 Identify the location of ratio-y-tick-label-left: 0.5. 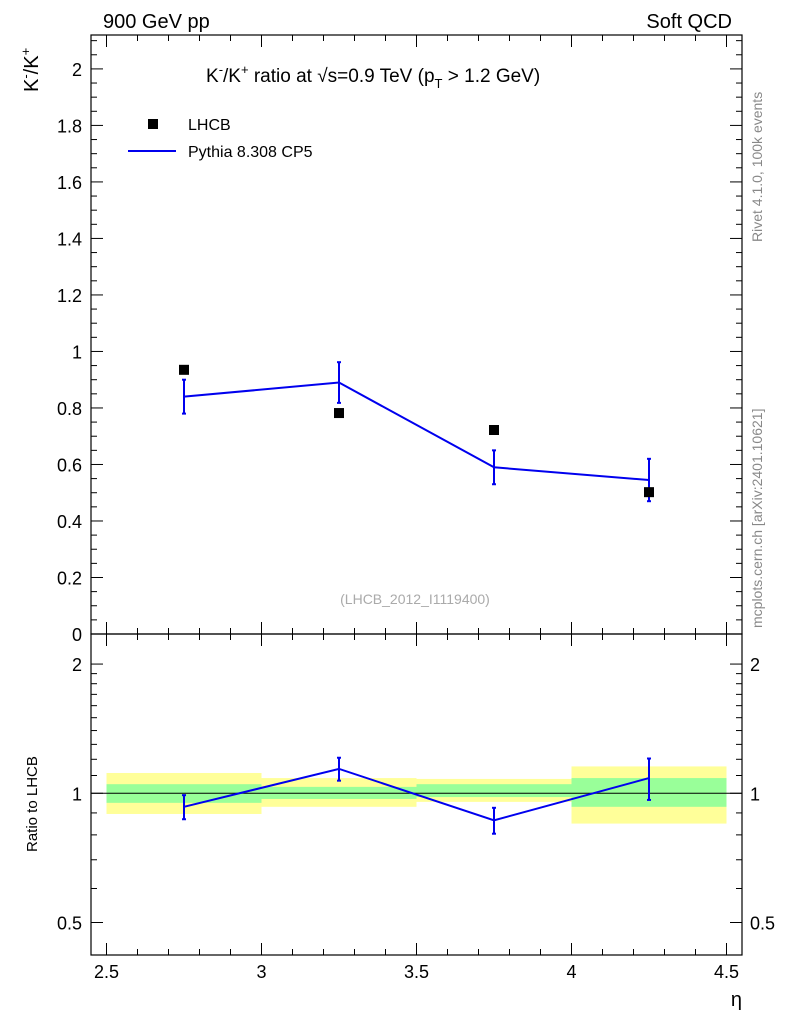
(69, 923).